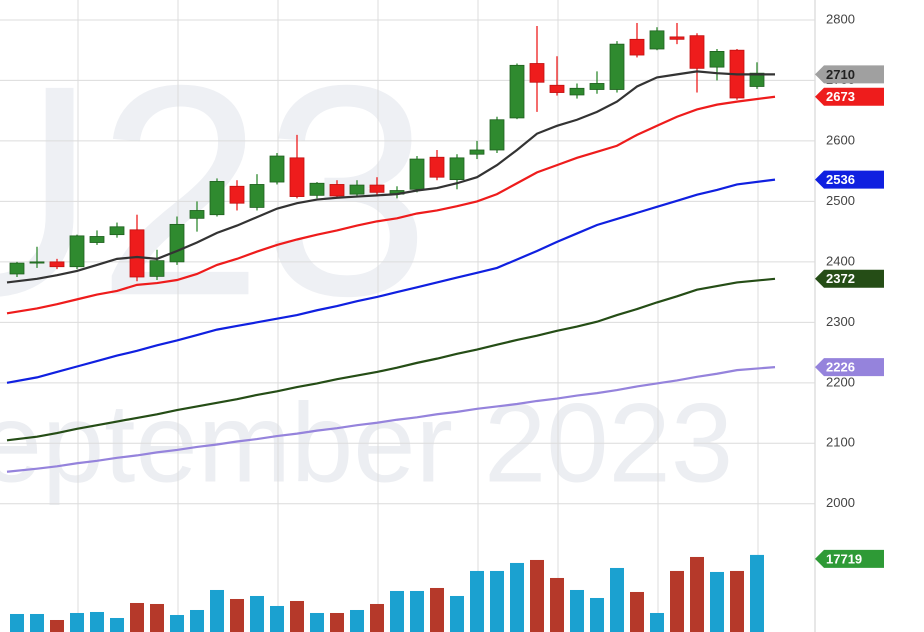 This screenshot has height=632, width=924. What do you see at coordinates (840, 74) in the screenshot?
I see `ma-tag: 2710` at bounding box center [840, 74].